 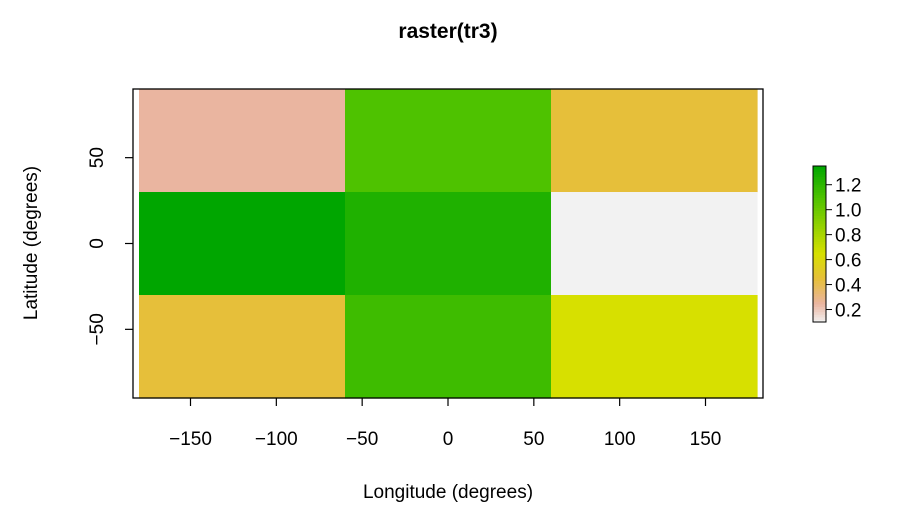 I want to click on x-tick-label: 150, so click(x=706, y=439).